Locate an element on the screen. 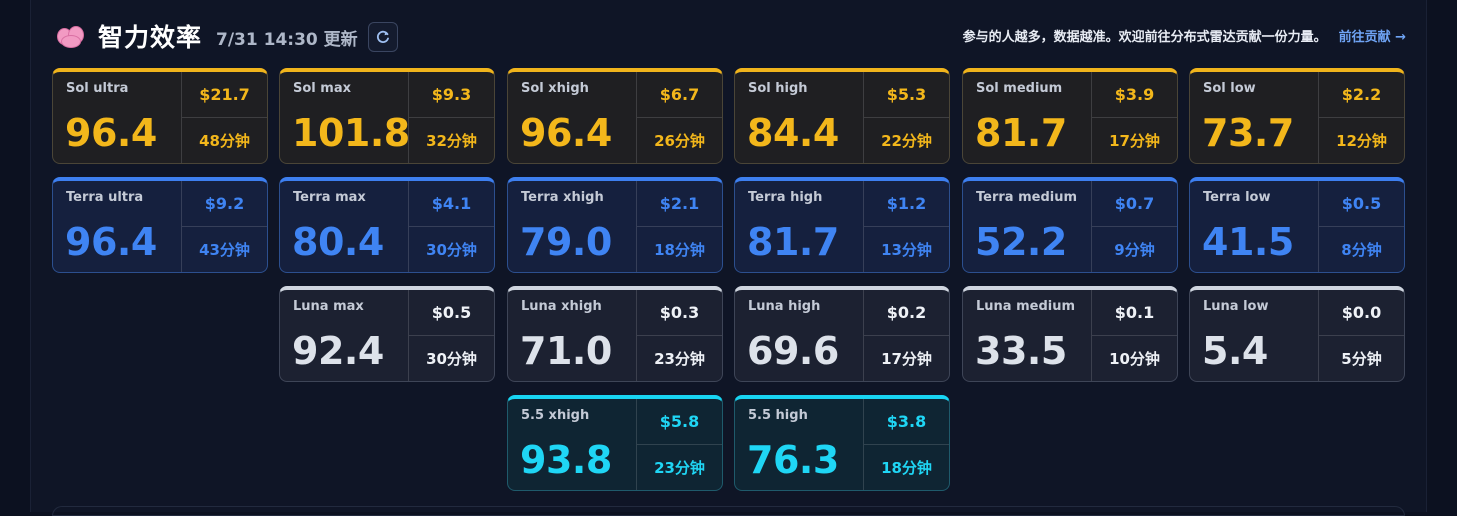 This screenshot has width=1457, height=516. refresh-icon is located at coordinates (382, 36).